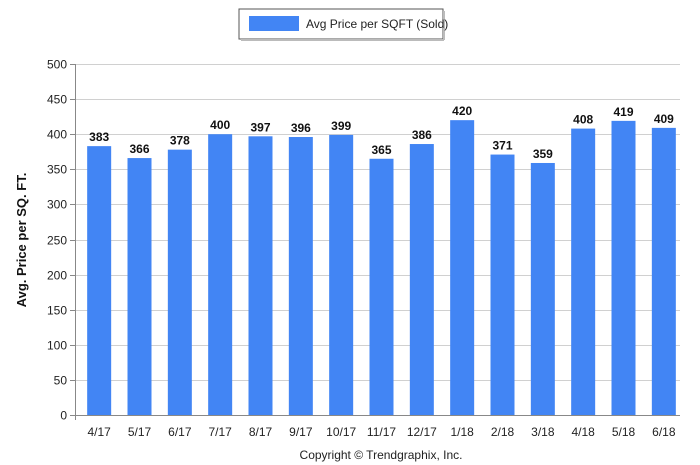  I want to click on legend-swatch, so click(274, 23).